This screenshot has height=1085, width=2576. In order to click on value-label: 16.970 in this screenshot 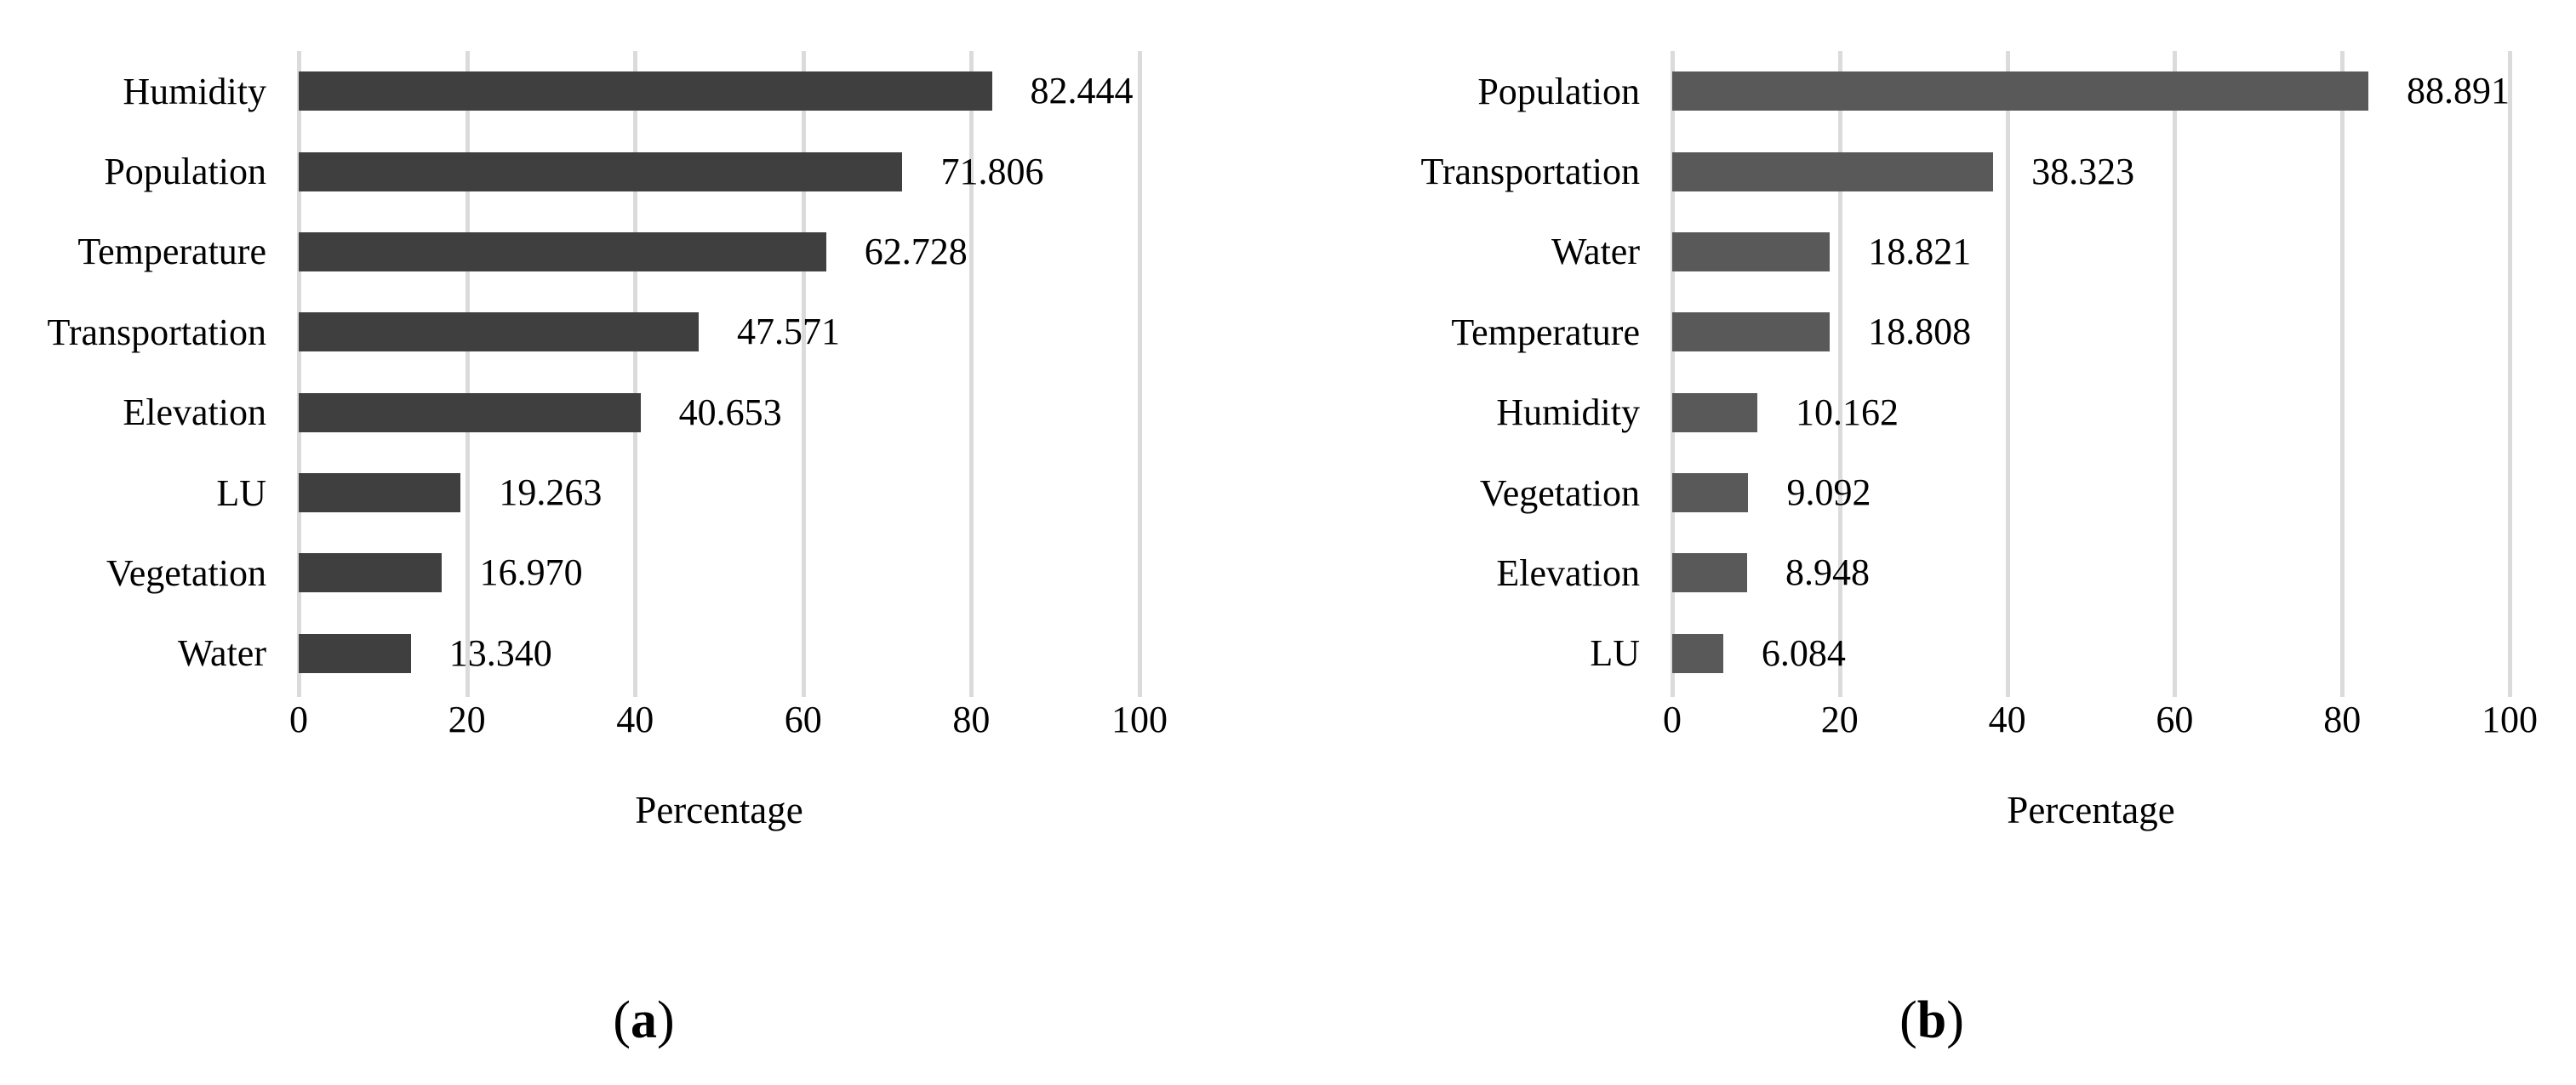, I will do `click(531, 572)`.